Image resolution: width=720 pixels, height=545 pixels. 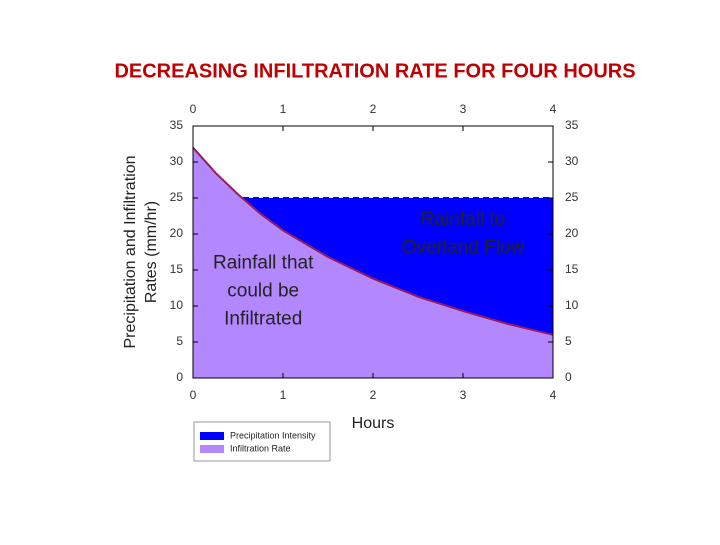 I want to click on y-tick-label: 15, so click(x=177, y=269).